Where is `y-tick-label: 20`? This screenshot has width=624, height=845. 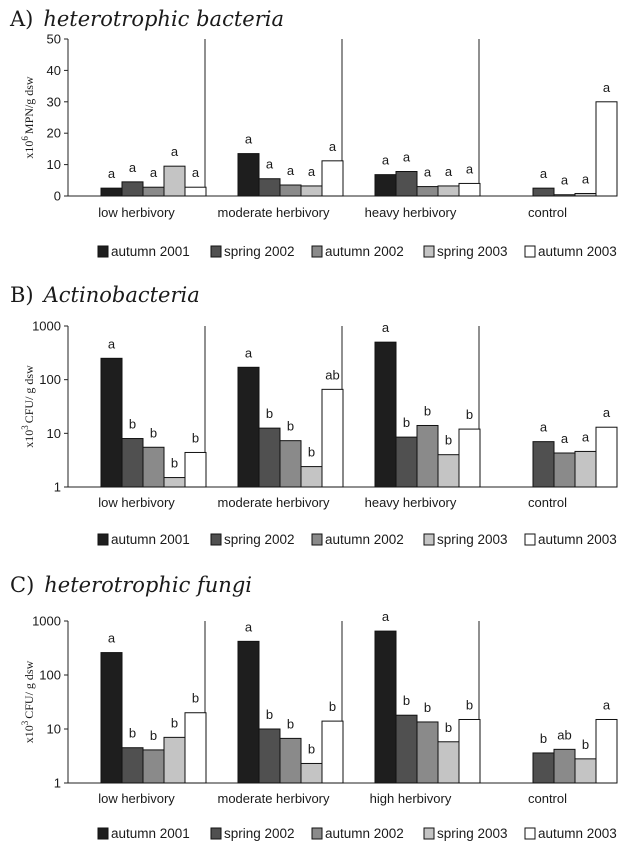 y-tick-label: 20 is located at coordinates (54, 133).